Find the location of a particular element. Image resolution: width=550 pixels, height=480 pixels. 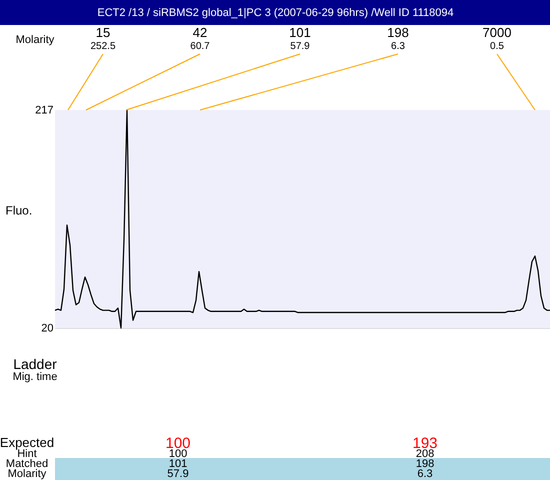

text: Ladder is located at coordinates (35, 364).